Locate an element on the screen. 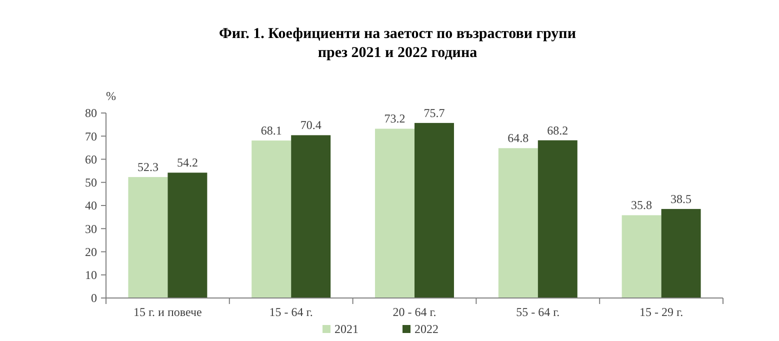 This screenshot has width=779, height=341. x-tick-label: 15 - 64 г. is located at coordinates (291, 312).